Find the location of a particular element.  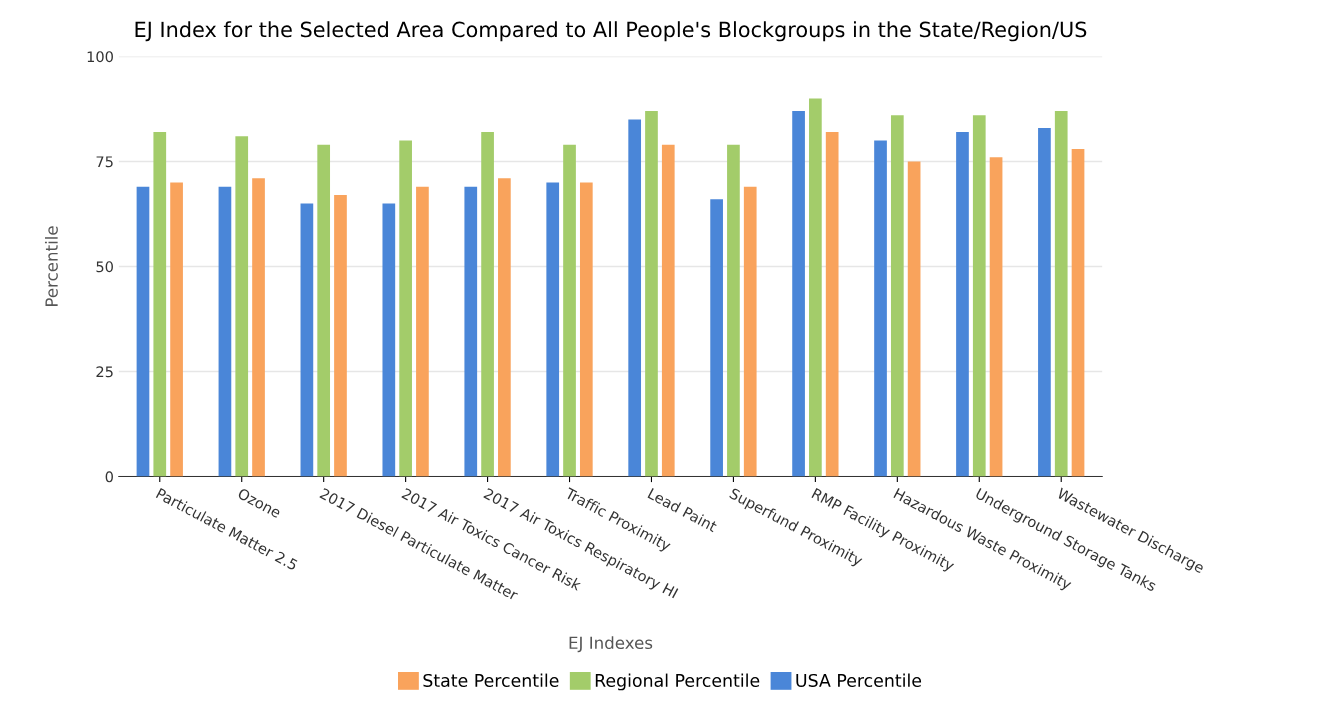

legend-label: State Percentile is located at coordinates (491, 680).